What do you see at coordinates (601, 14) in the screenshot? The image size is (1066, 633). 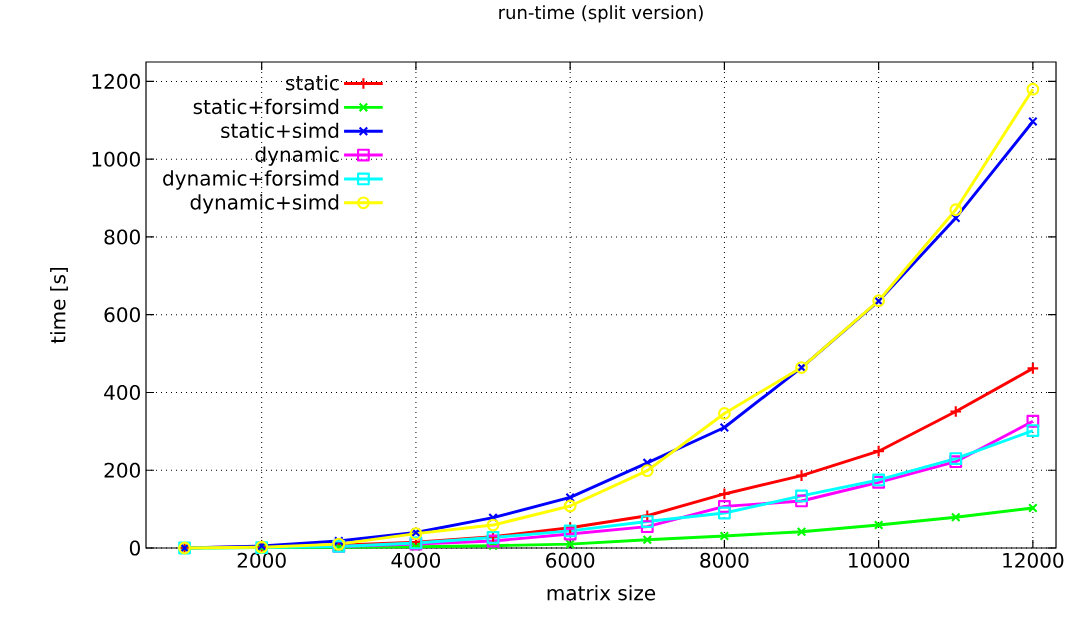 I see `chart-title: run-time (split version)` at bounding box center [601, 14].